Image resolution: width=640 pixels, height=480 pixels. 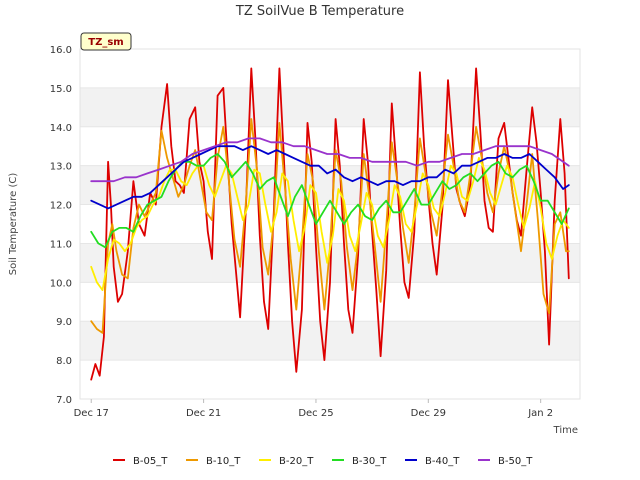 I want to click on y-tick-label: 7.0, so click(x=64, y=400).